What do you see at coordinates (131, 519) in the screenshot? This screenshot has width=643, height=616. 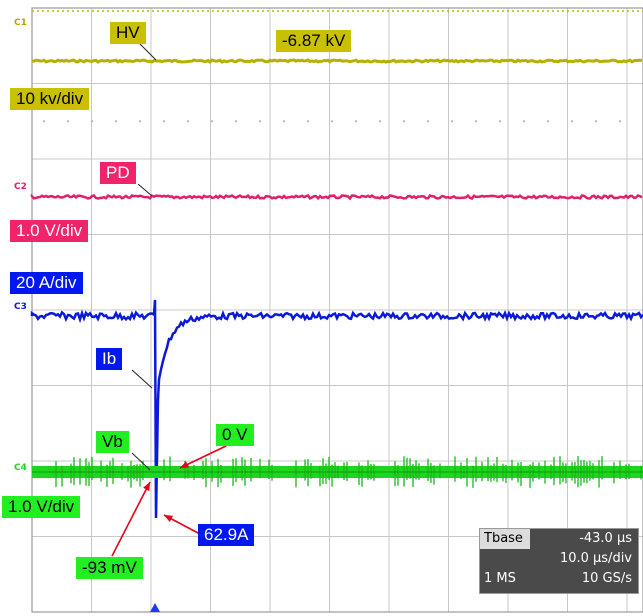 I see `arrow-vb-min` at bounding box center [131, 519].